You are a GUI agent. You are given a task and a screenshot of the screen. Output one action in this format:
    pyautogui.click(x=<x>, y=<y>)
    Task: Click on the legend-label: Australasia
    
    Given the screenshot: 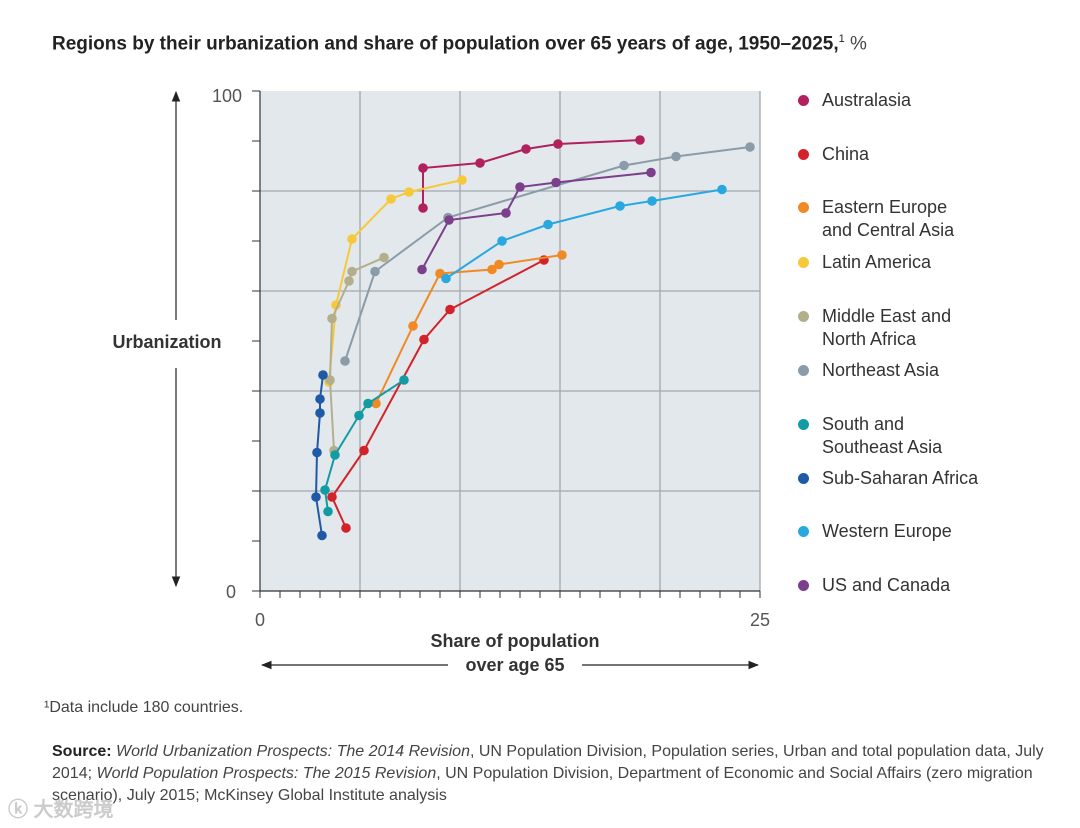 What is the action you would take?
    pyautogui.click(x=867, y=100)
    